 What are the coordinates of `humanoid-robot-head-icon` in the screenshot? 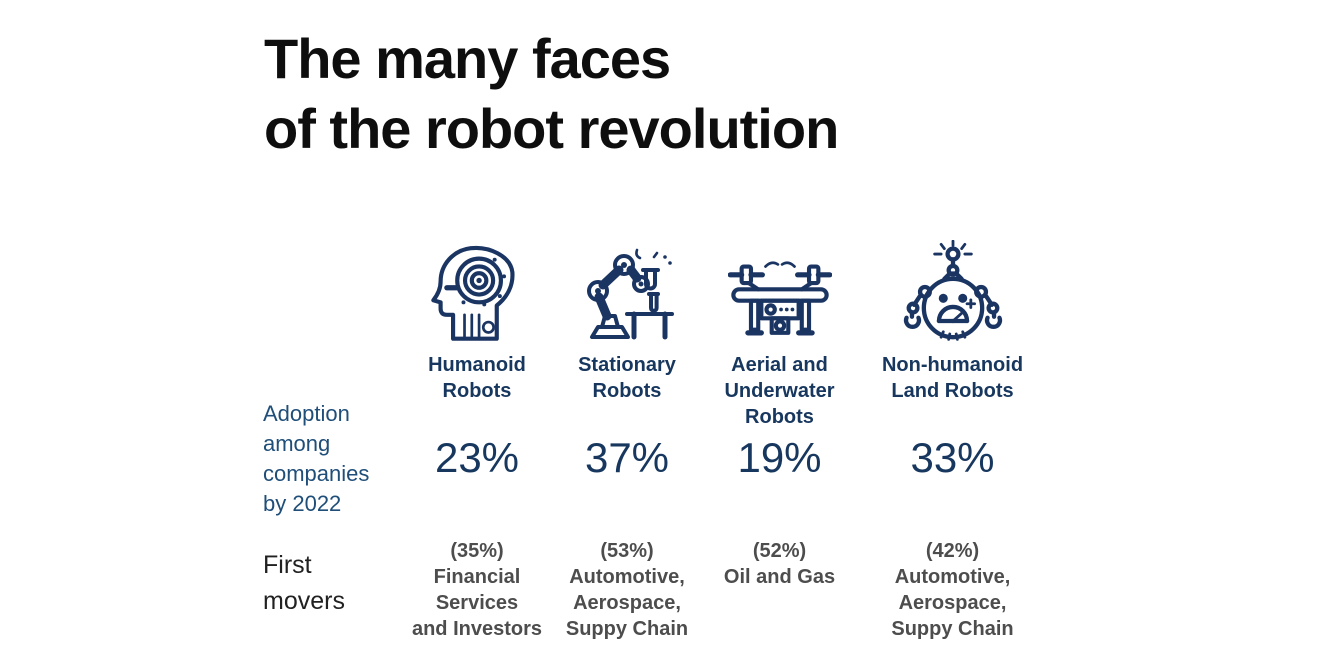 It's located at (477, 294).